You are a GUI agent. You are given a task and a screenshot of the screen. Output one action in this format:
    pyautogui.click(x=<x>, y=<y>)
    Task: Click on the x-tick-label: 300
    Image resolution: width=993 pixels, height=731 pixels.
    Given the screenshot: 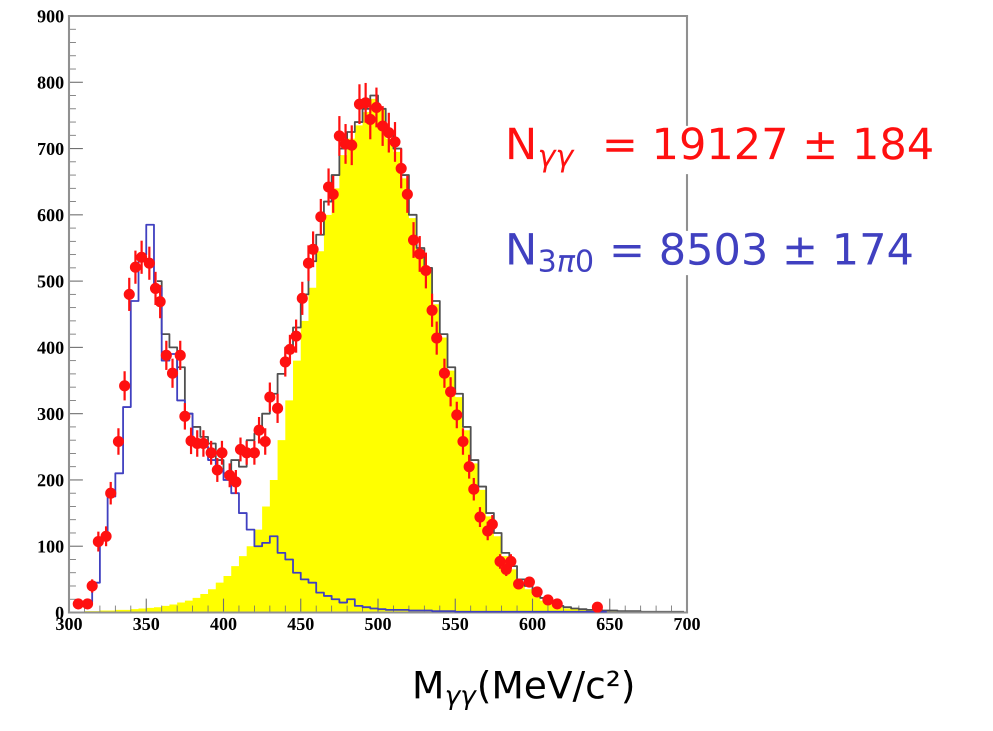 What is the action you would take?
    pyautogui.click(x=69, y=624)
    